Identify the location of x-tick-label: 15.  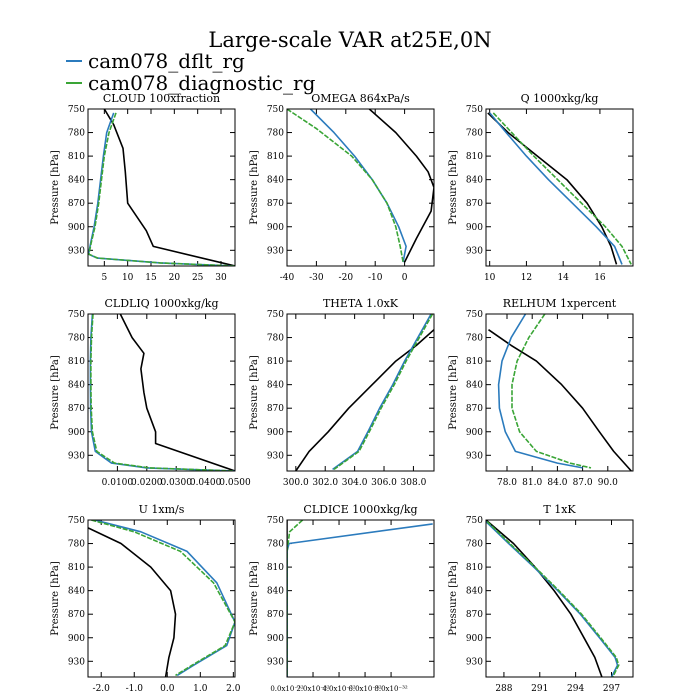
(151, 278).